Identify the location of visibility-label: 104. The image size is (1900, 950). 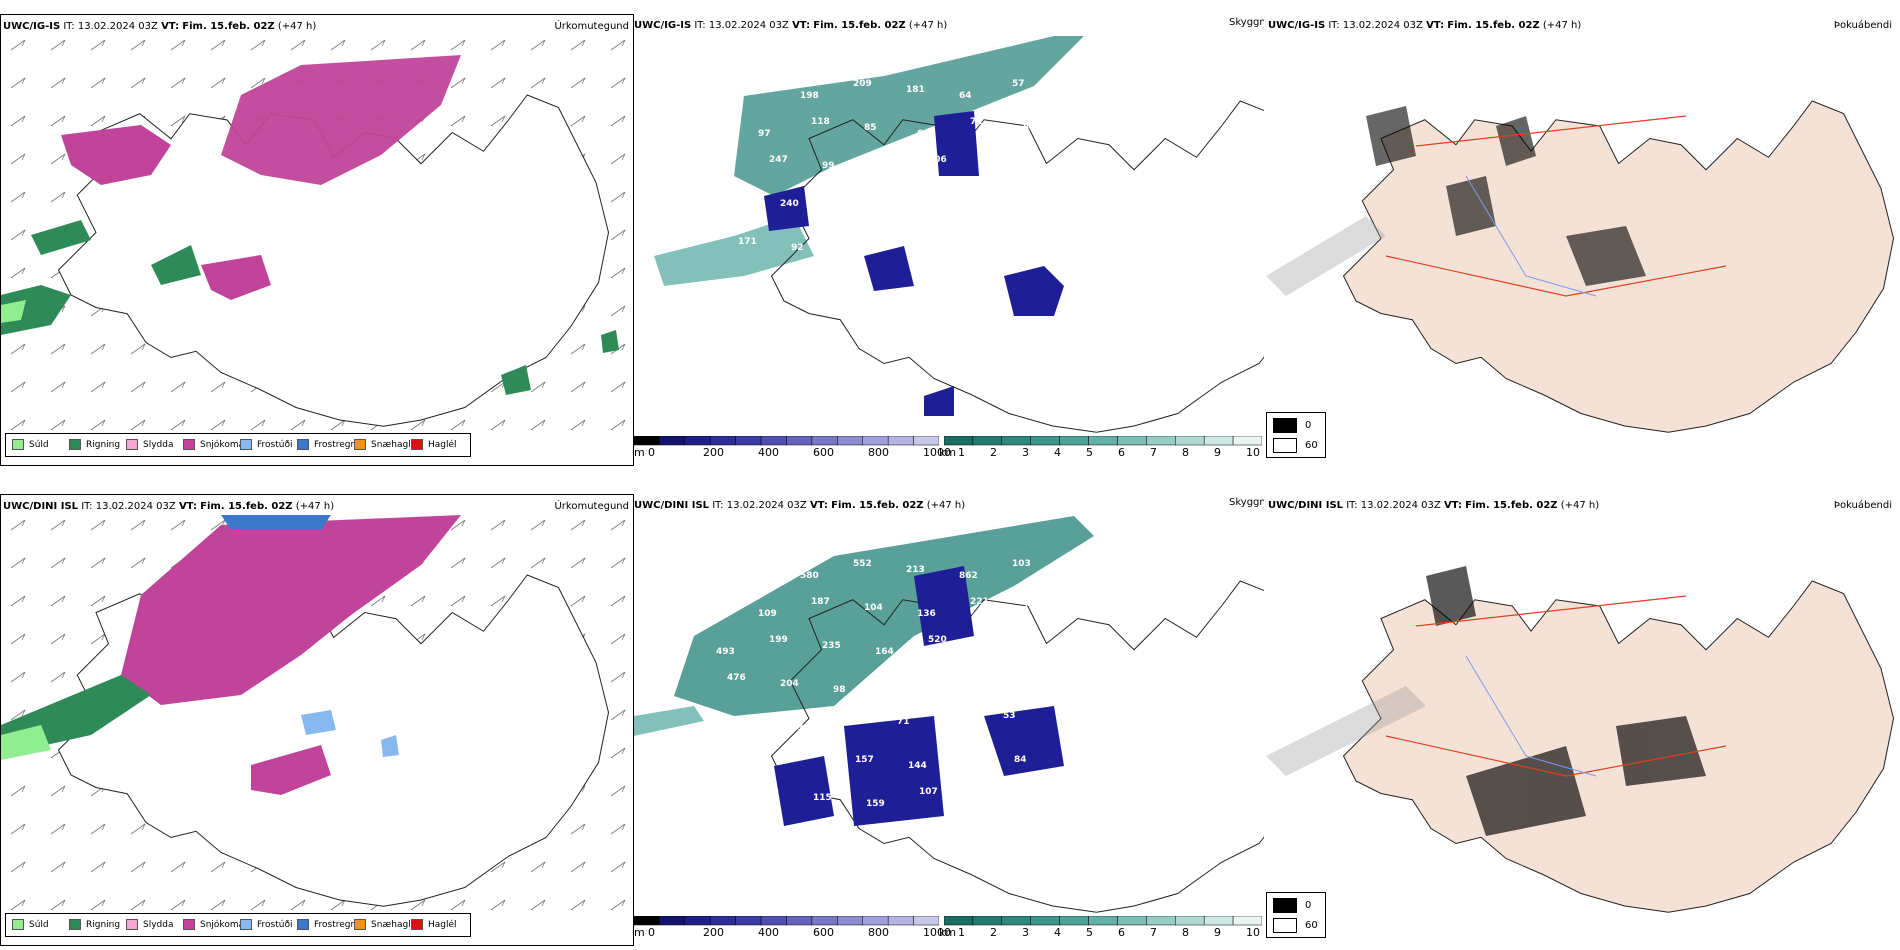
(873, 608).